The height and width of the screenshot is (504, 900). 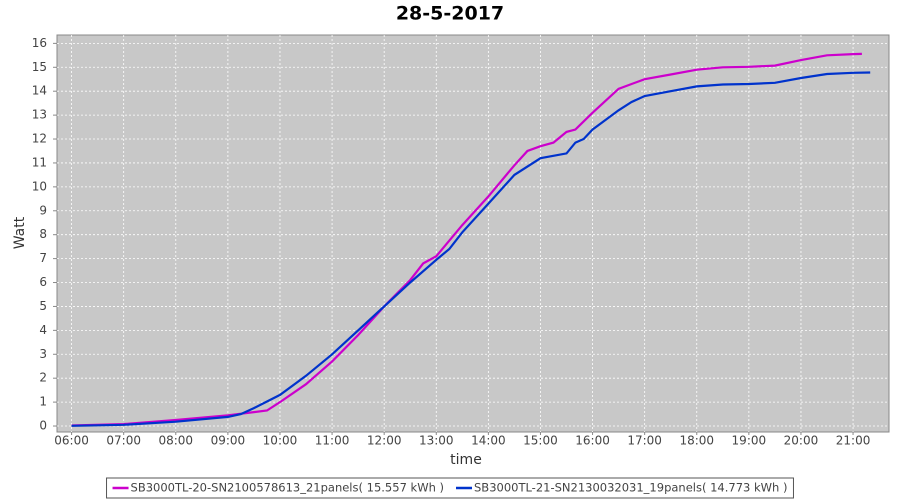 I want to click on y-tick-label: 6, so click(x=43, y=282).